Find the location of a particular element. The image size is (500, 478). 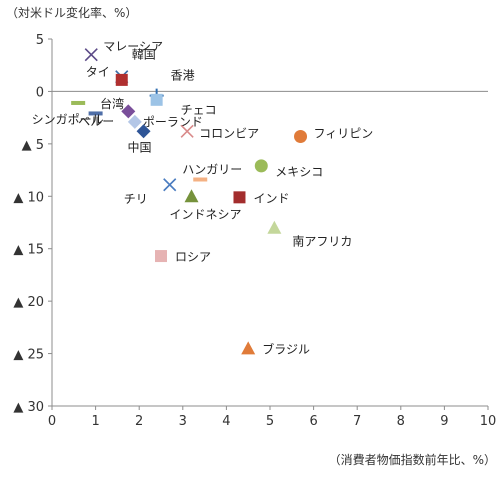

y-axis-title: （対米ドル変化率、%） is located at coordinates (72, 13).